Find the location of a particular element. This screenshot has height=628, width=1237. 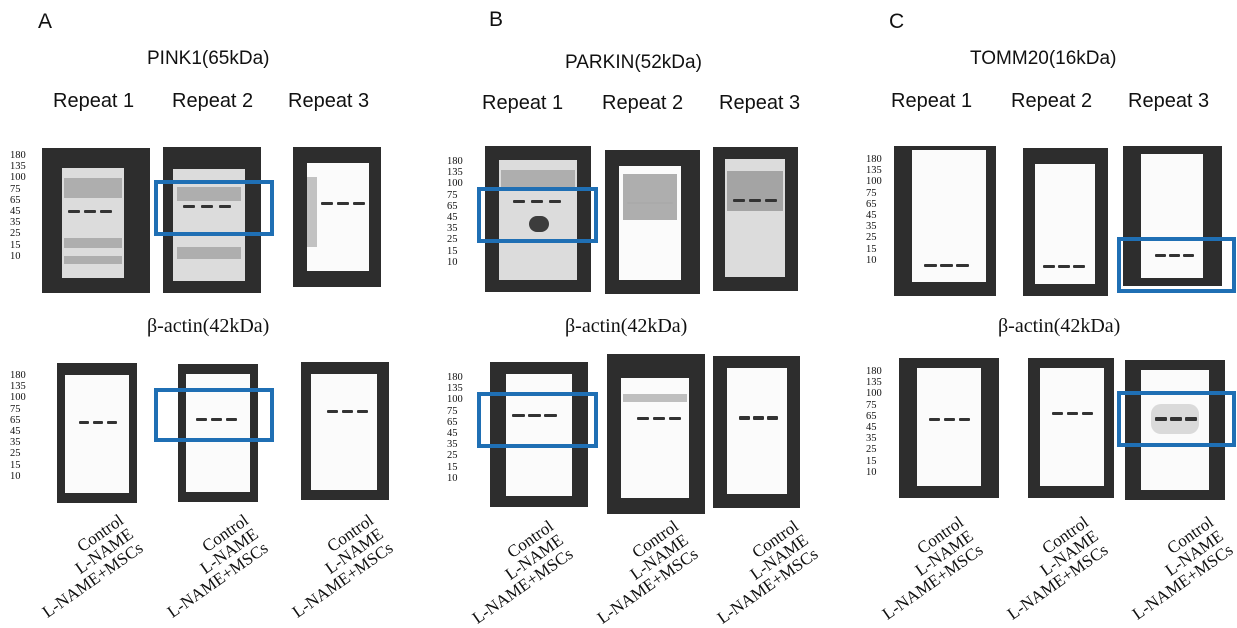

blot-pink1-repeat1 is located at coordinates (96, 220).